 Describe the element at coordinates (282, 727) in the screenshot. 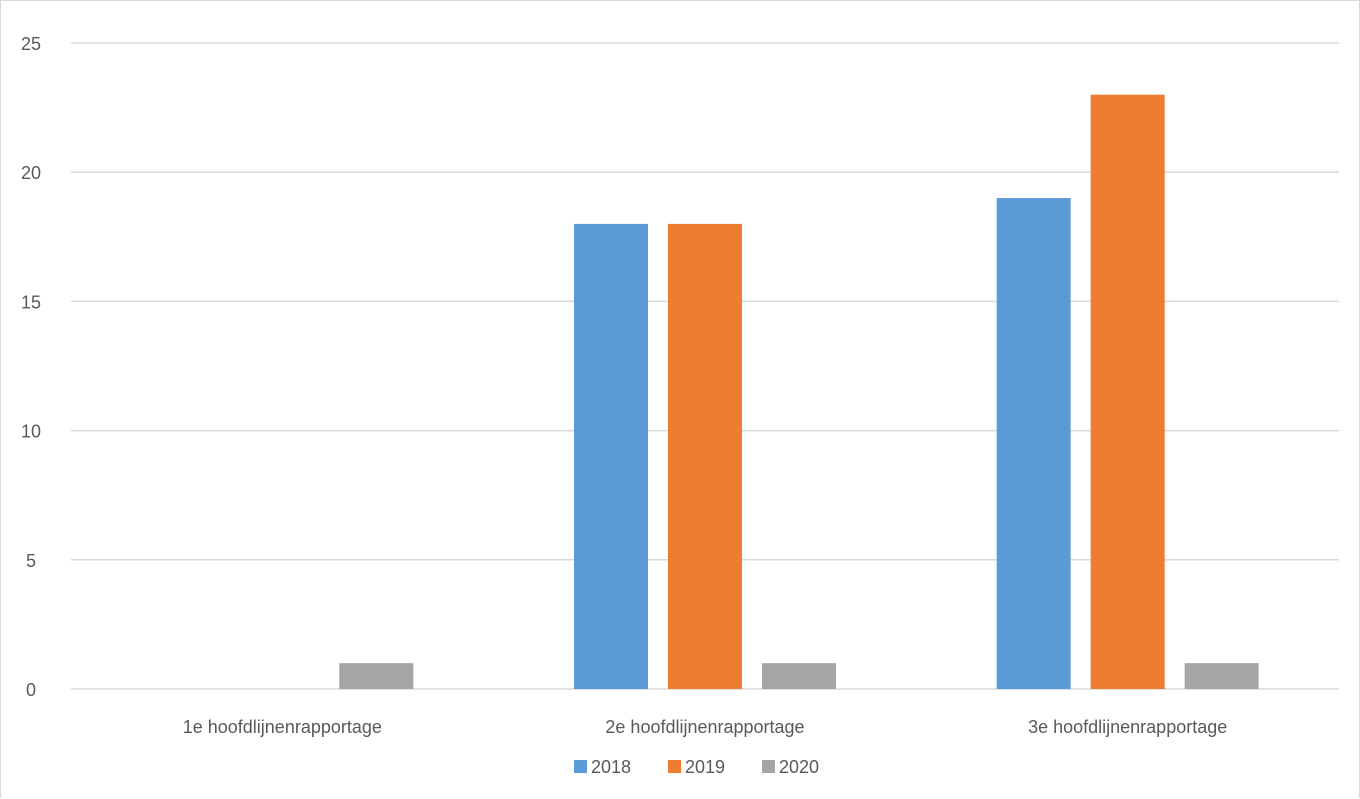

I see `x-category-label: 1e hoofdlijnenrapportage` at that location.